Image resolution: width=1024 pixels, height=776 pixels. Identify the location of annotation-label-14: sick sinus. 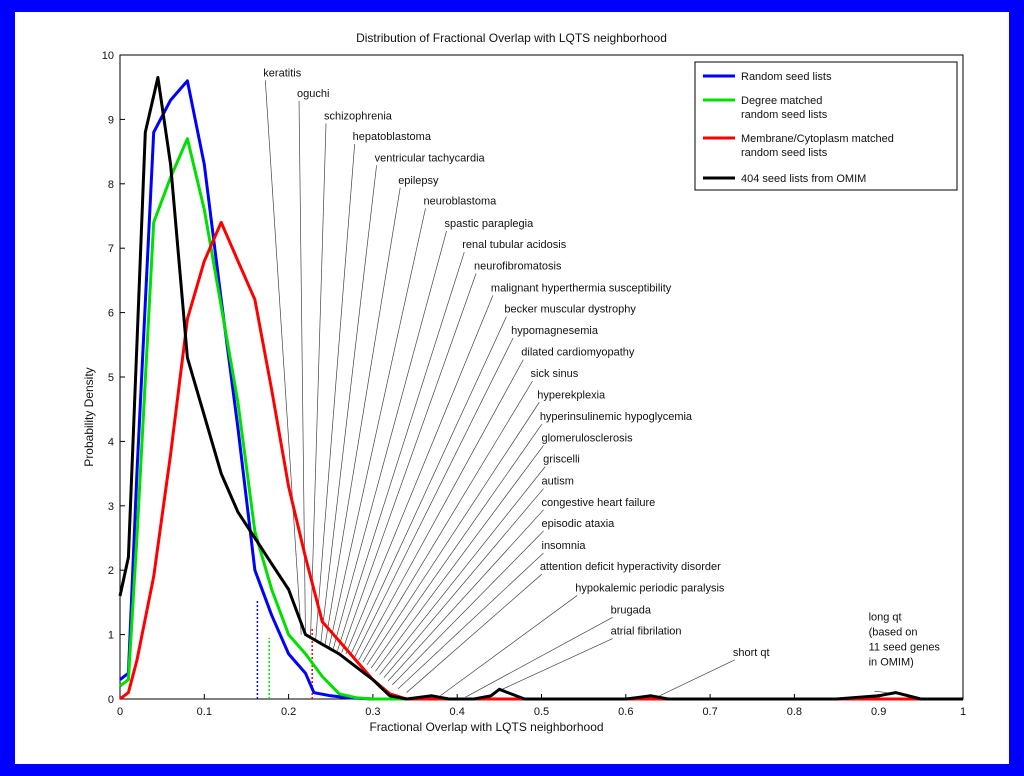
(555, 374).